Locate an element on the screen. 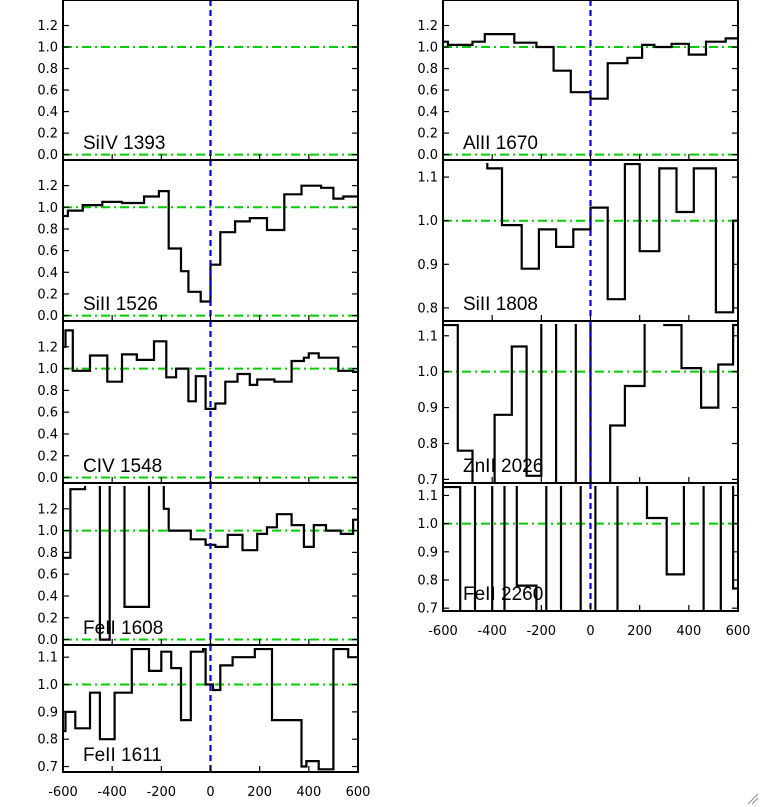 This screenshot has height=807, width=761. panel-label: CIV 1548 is located at coordinates (122, 466).